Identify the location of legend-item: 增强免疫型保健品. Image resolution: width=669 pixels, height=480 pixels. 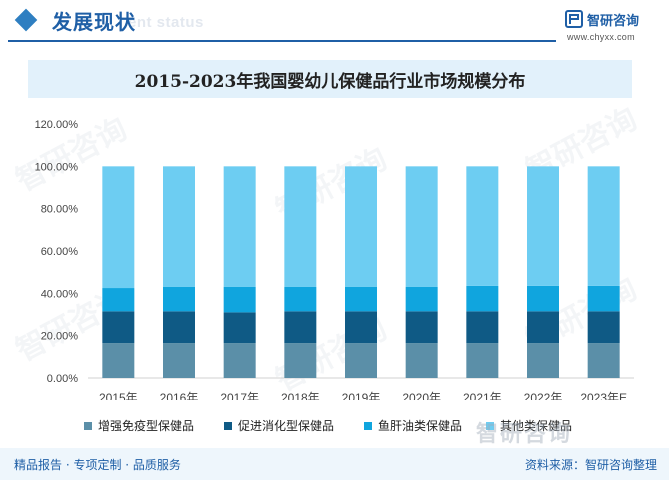
(139, 425).